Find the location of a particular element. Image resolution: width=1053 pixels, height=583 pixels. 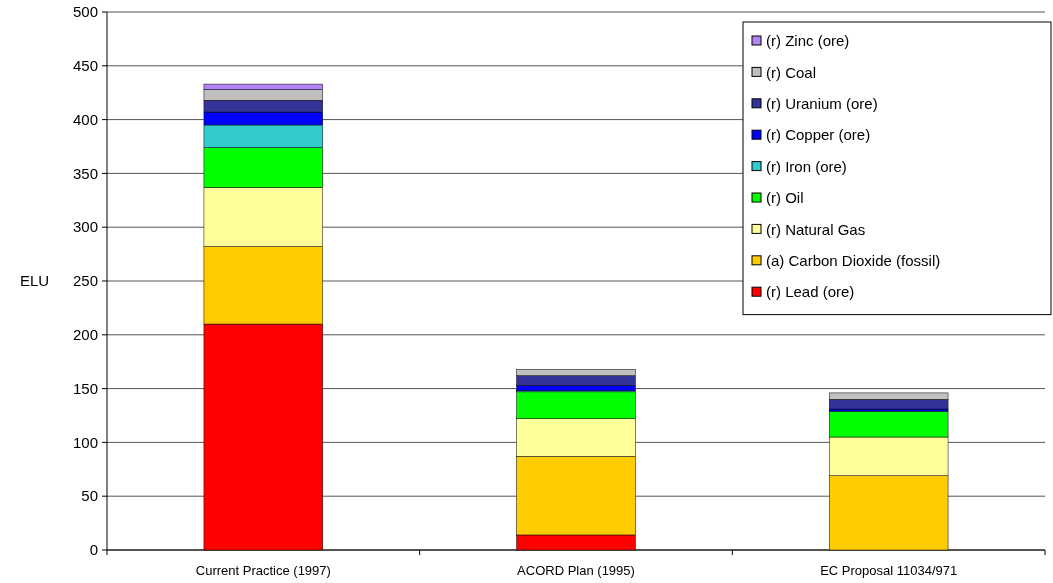

legend-label: (r) Uranium (ore) is located at coordinates (822, 104).